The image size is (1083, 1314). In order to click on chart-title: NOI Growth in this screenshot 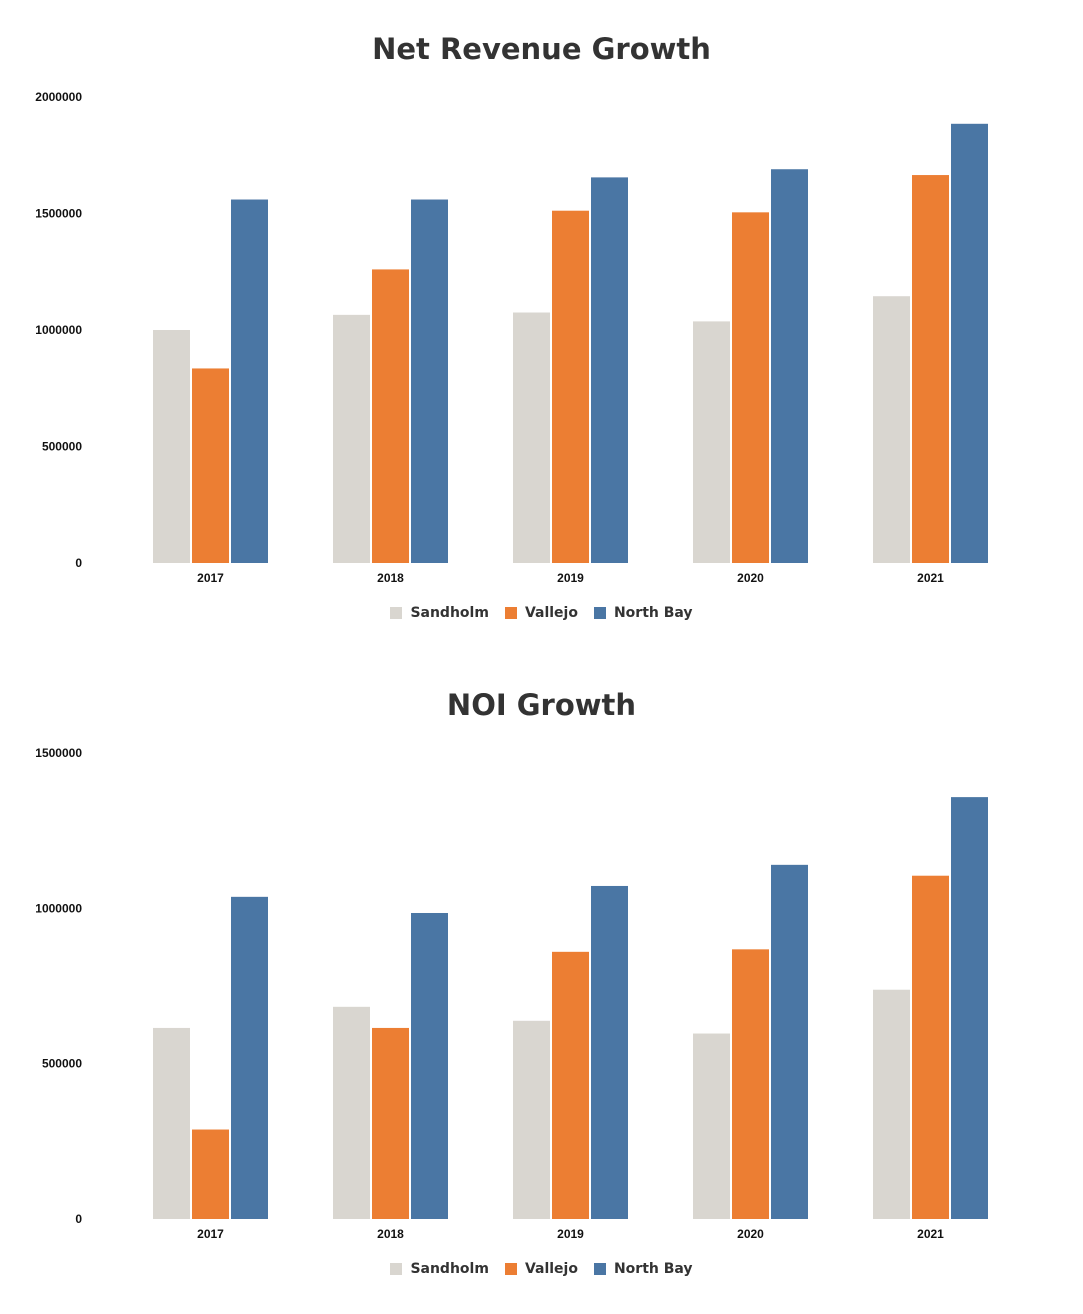, I will do `click(541, 705)`.